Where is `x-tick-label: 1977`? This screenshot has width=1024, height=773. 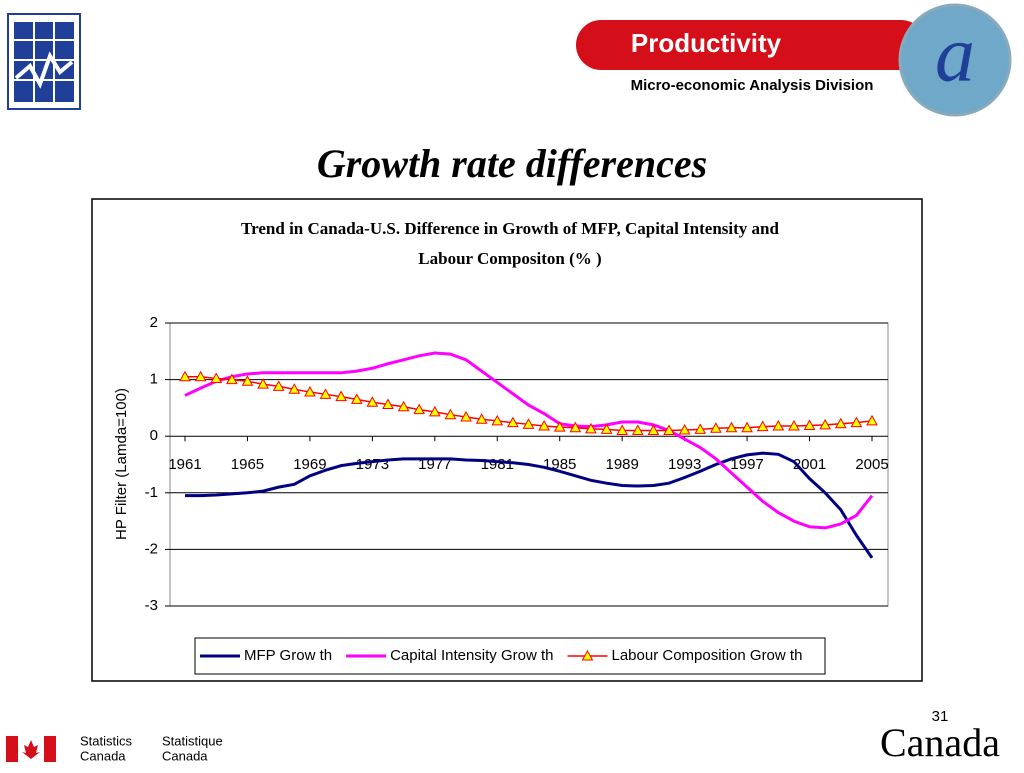
x-tick-label: 1977 is located at coordinates (434, 464).